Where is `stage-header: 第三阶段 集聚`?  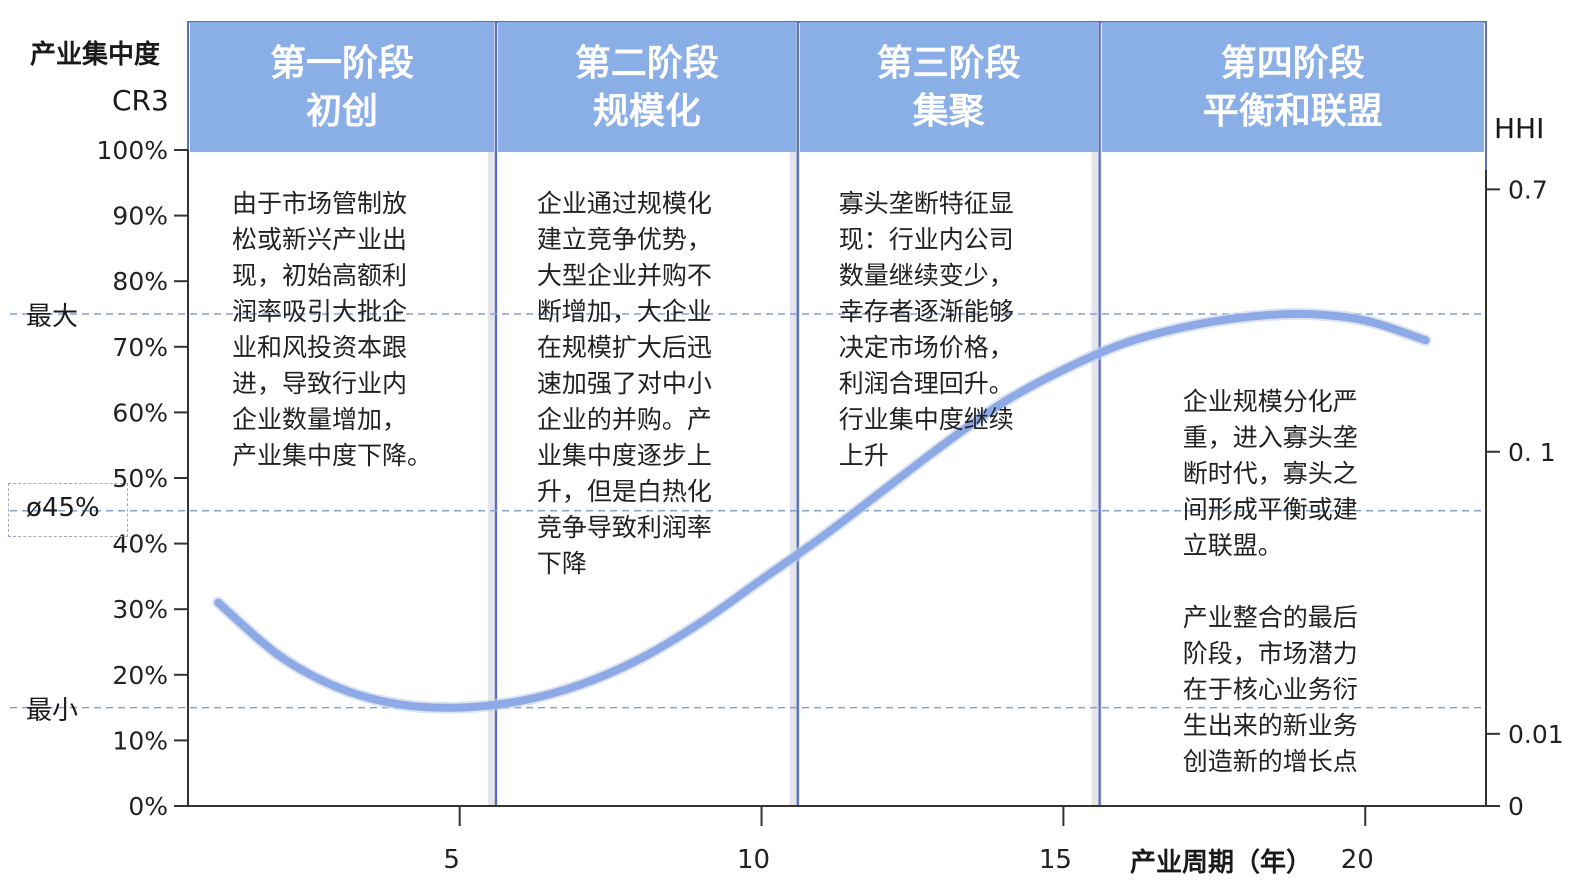 stage-header: 第三阶段 集聚 is located at coordinates (948, 87).